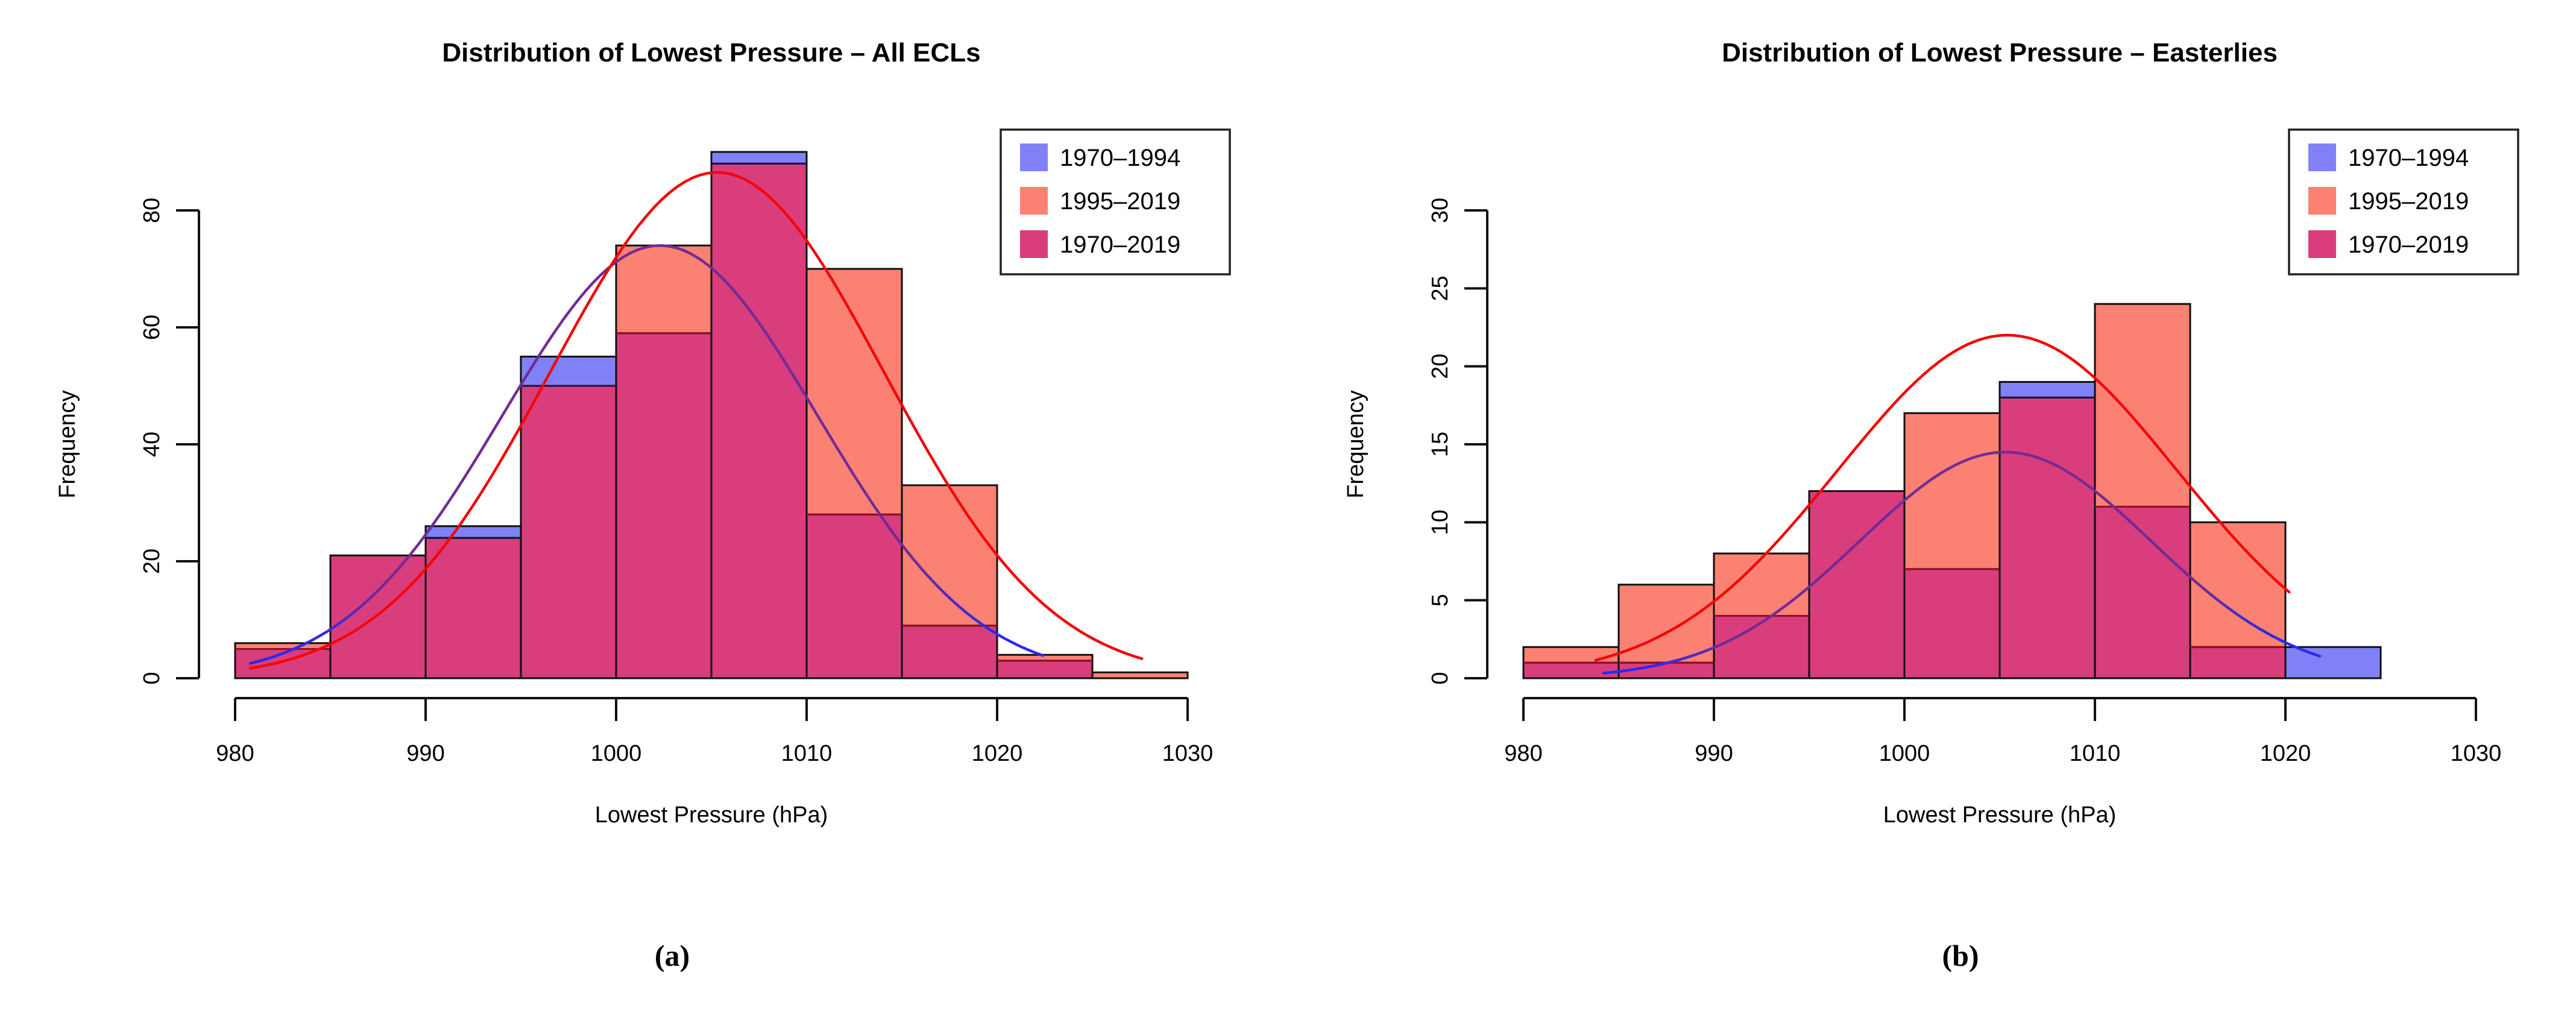 The width and height of the screenshot is (2576, 1011). What do you see at coordinates (1440, 288) in the screenshot?
I see `y-tick-label: 25` at bounding box center [1440, 288].